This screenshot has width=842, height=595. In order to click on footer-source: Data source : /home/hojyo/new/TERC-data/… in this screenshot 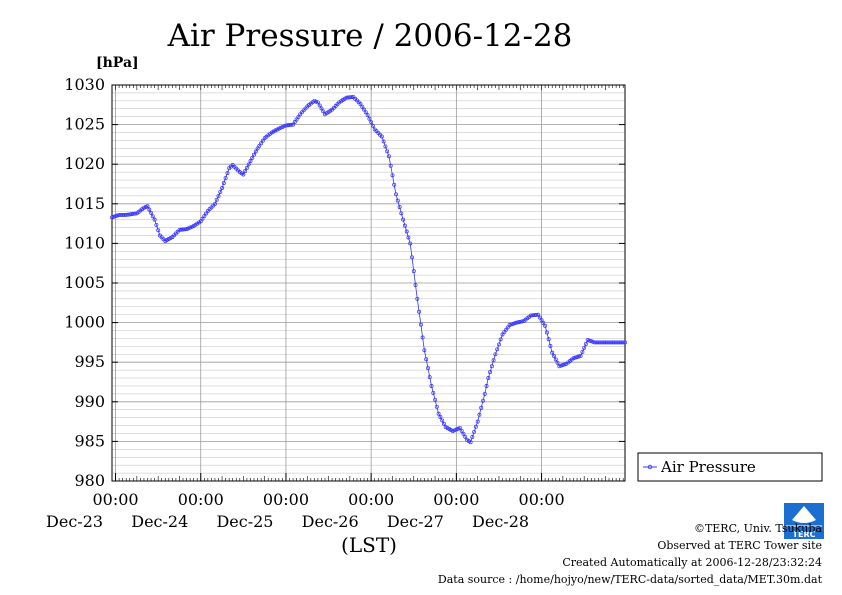, I will do `click(630, 579)`.